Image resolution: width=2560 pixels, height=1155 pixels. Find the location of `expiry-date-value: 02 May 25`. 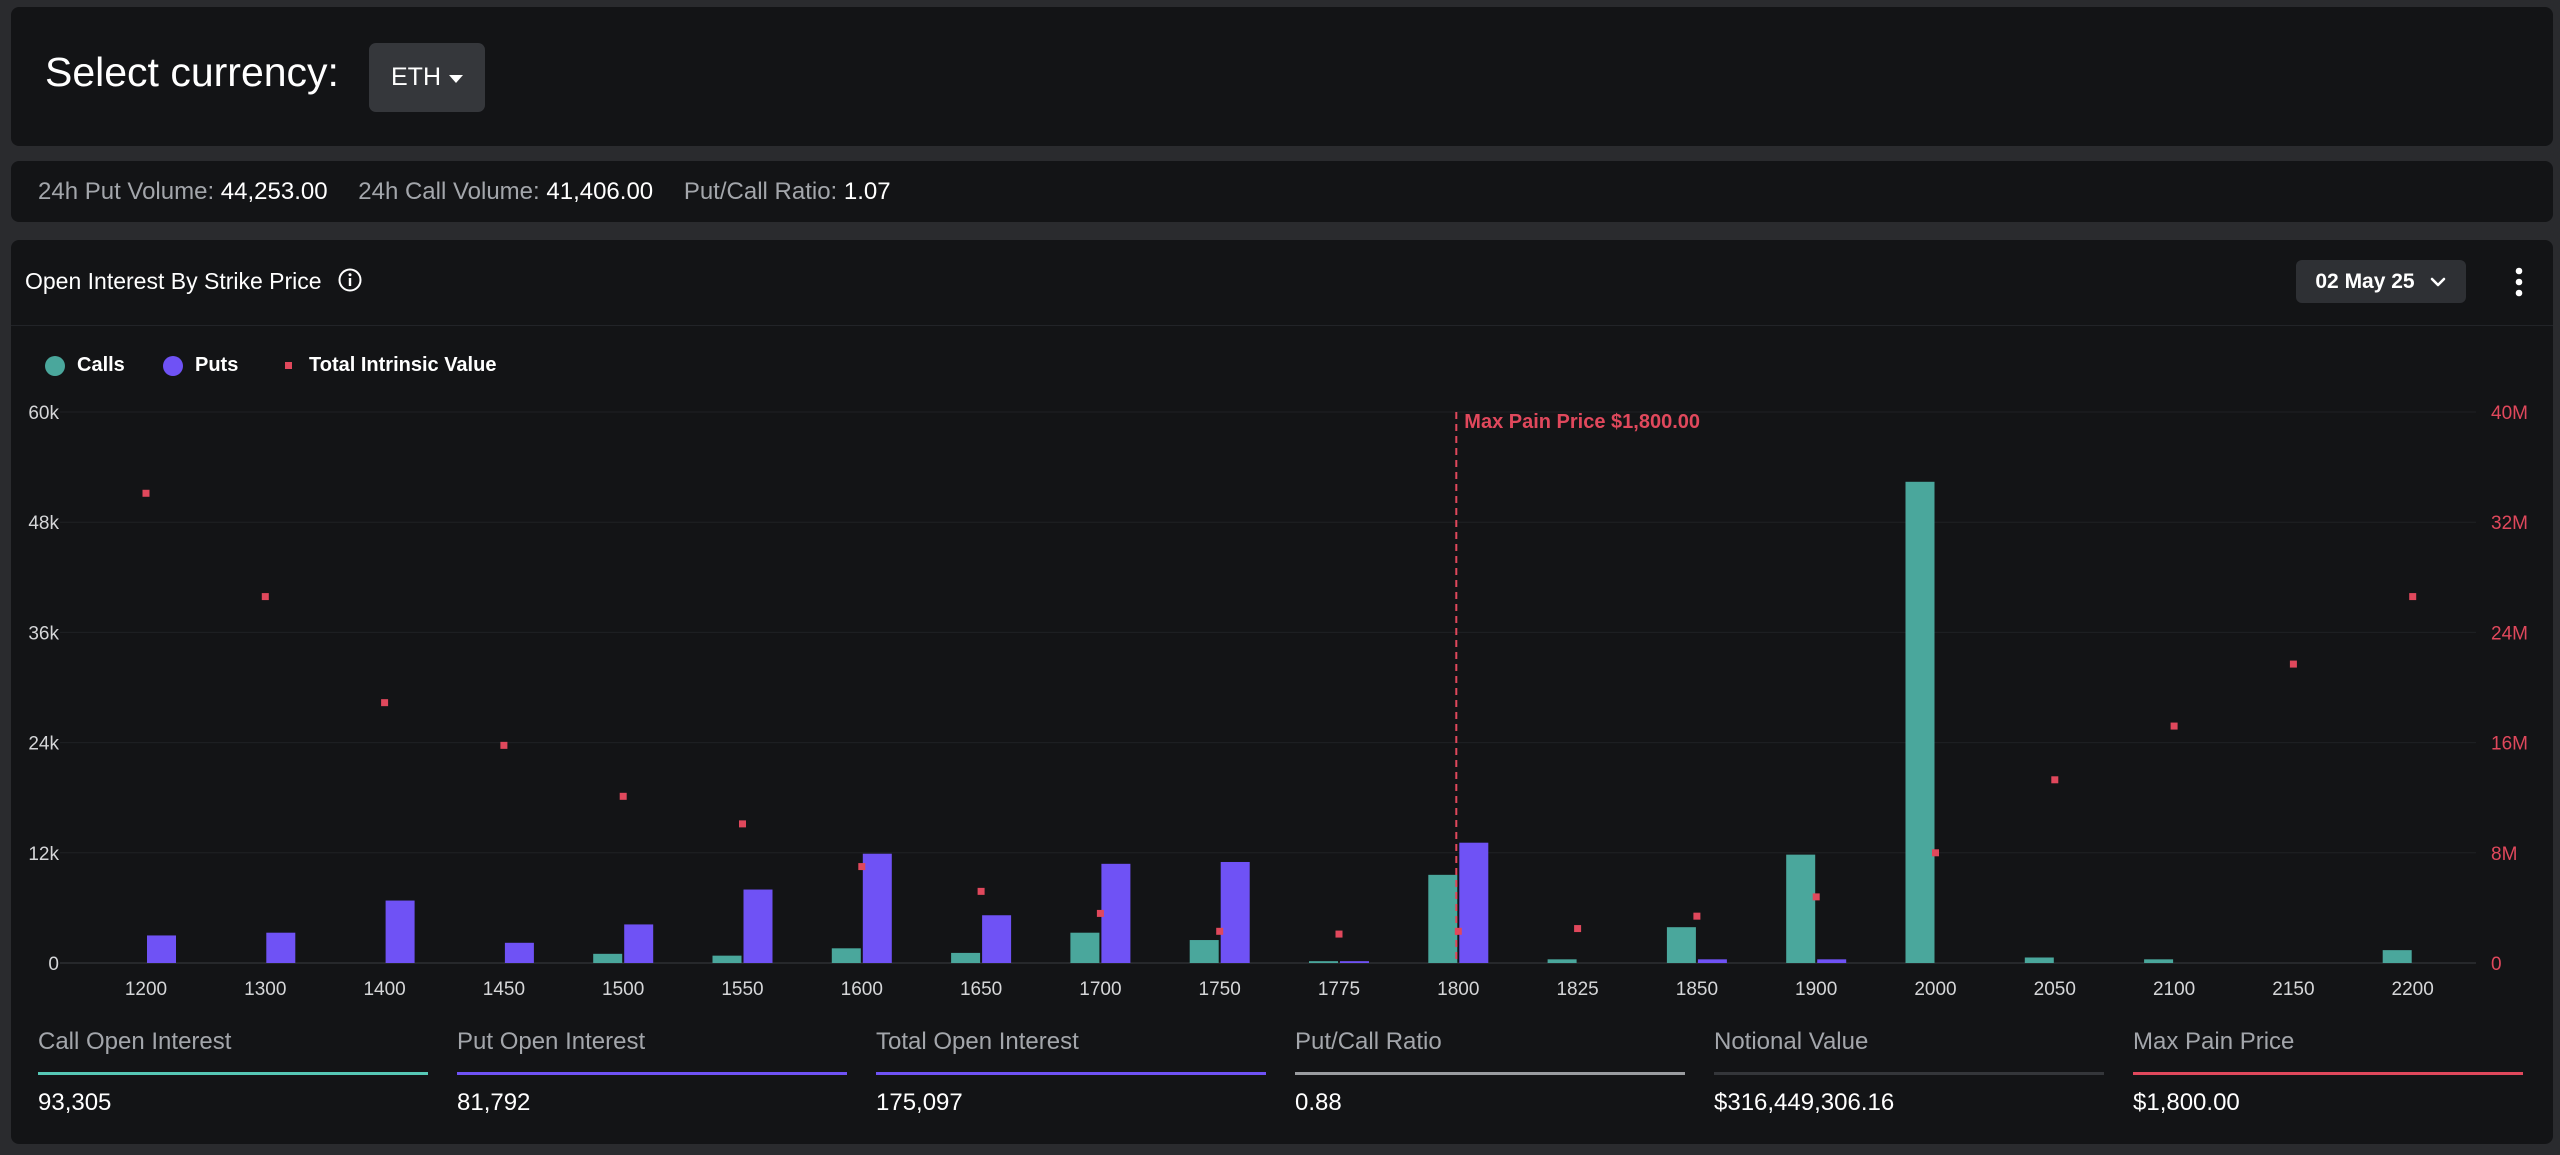

expiry-date-value: 02 May 25 is located at coordinates (2365, 281).